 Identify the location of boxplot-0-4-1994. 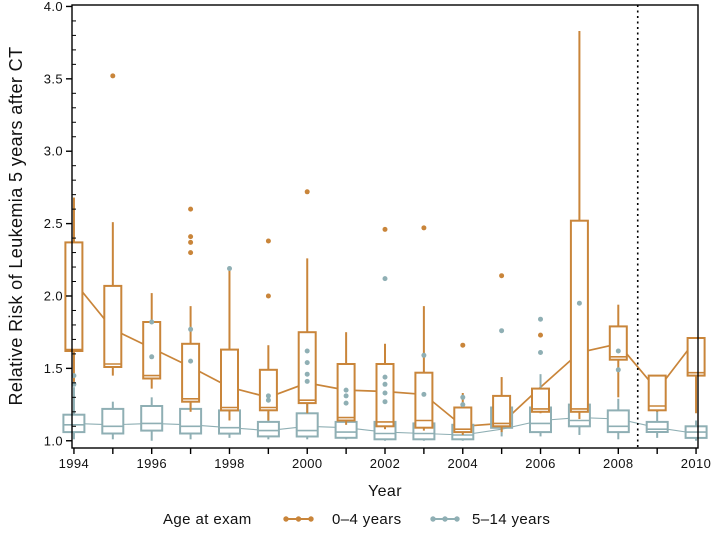
(74, 296).